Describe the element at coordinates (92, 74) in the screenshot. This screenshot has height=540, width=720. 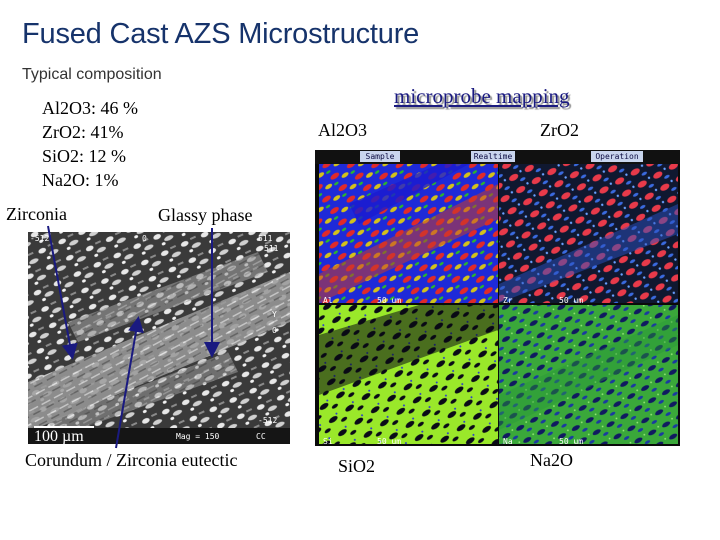
I see `composition-heading: Typical composition` at that location.